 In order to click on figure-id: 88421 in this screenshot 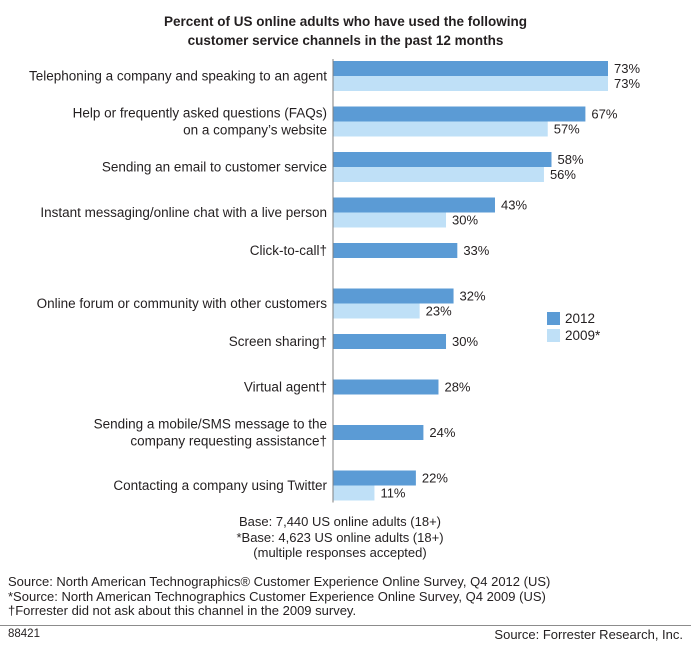, I will do `click(24, 634)`.